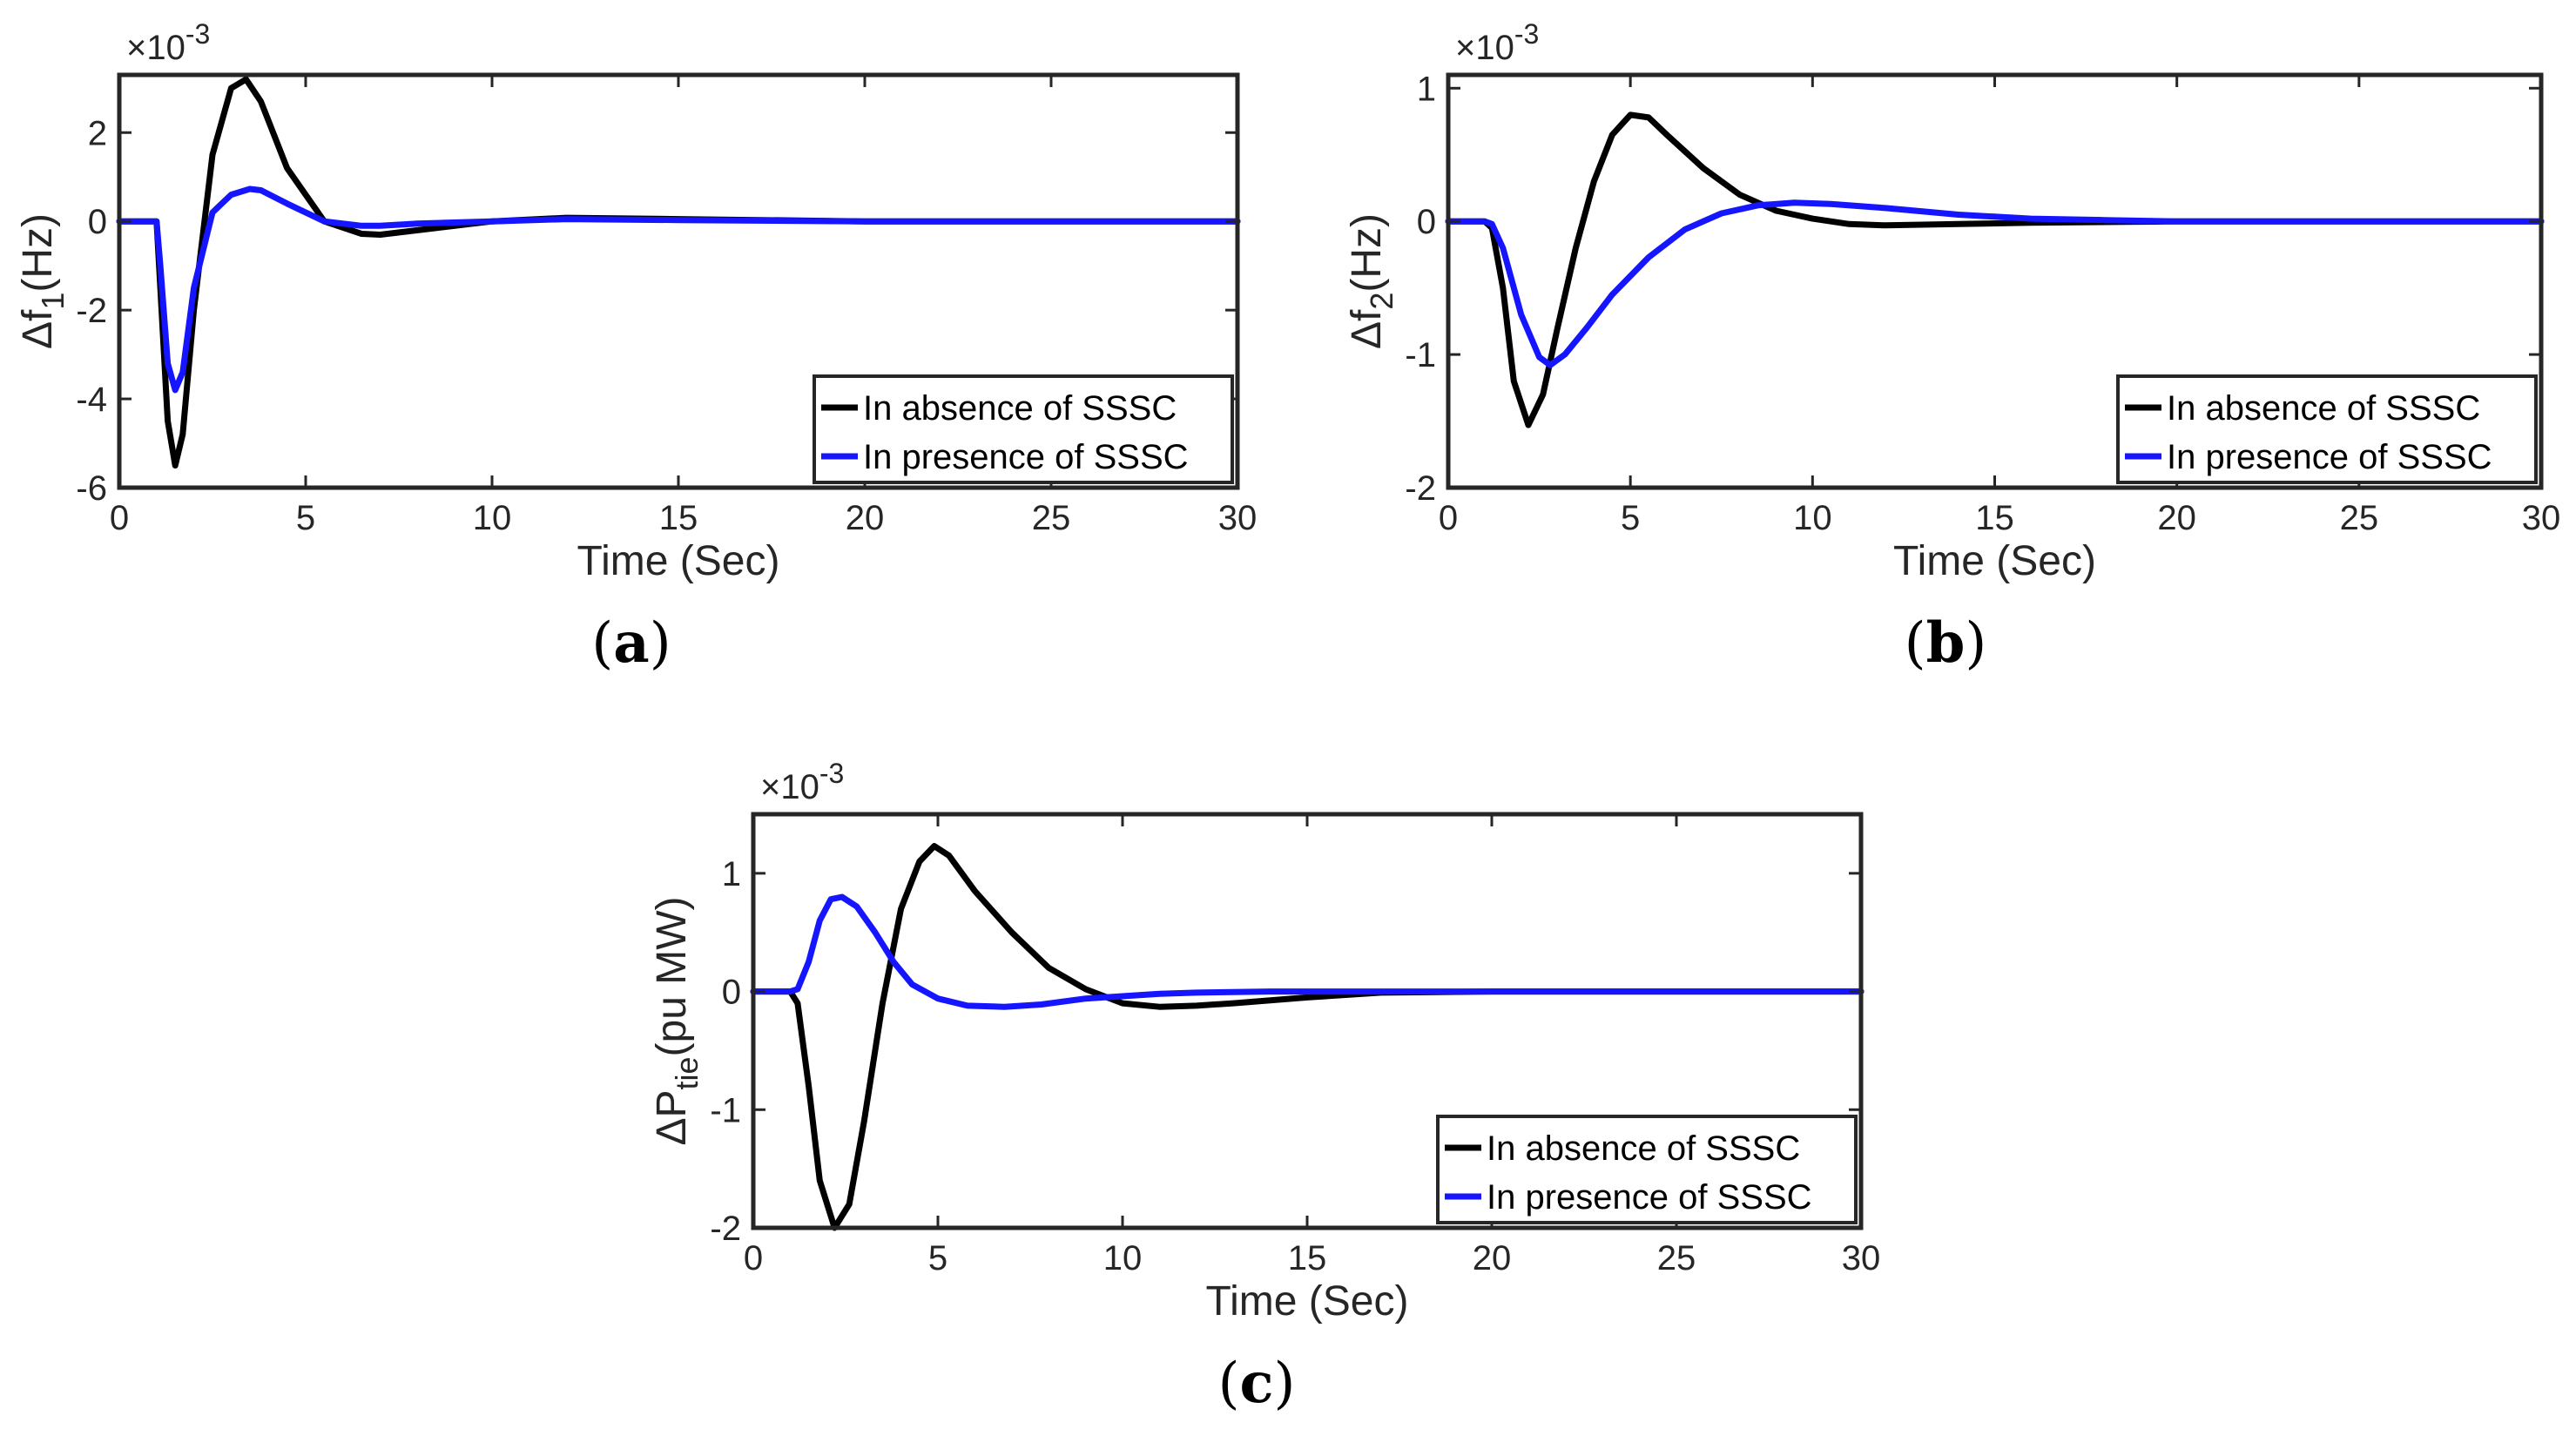 Image resolution: width=2576 pixels, height=1456 pixels. What do you see at coordinates (97, 133) in the screenshot?
I see `y-tick-label: 2` at bounding box center [97, 133].